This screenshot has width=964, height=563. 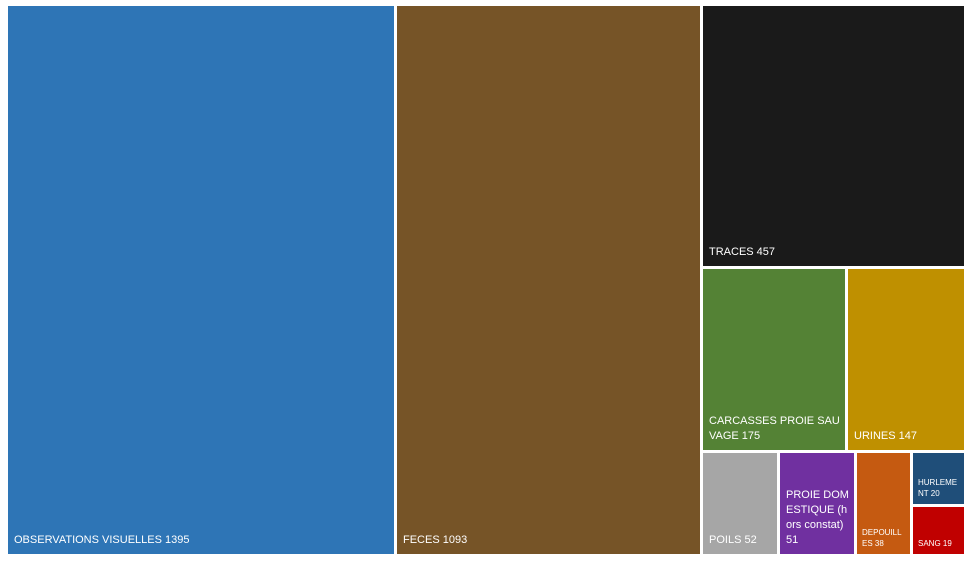 I want to click on treemap-label-carcasses-proie-sauvage: CARCASSES PROIE SAUVAGE 175, so click(x=774, y=428).